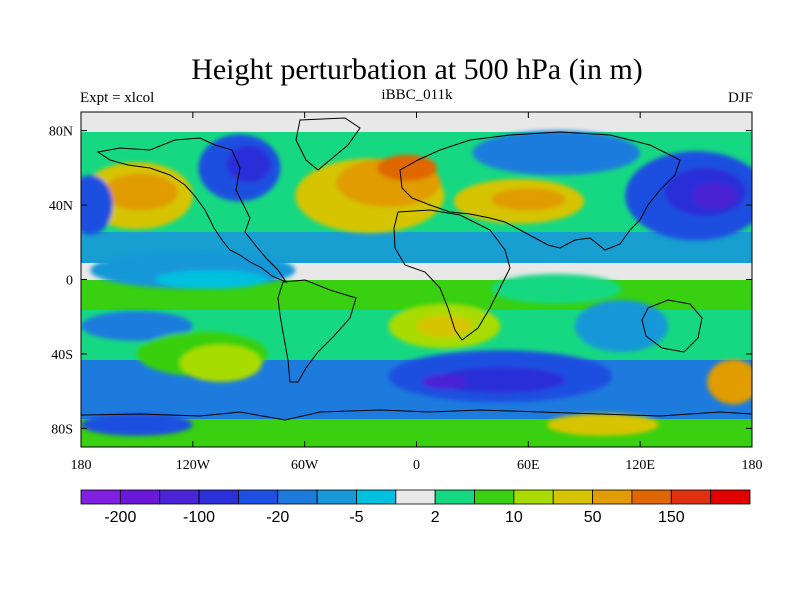 Image resolution: width=800 pixels, height=600 pixels. Describe the element at coordinates (416, 122) in the screenshot. I see `band-arctic` at that location.